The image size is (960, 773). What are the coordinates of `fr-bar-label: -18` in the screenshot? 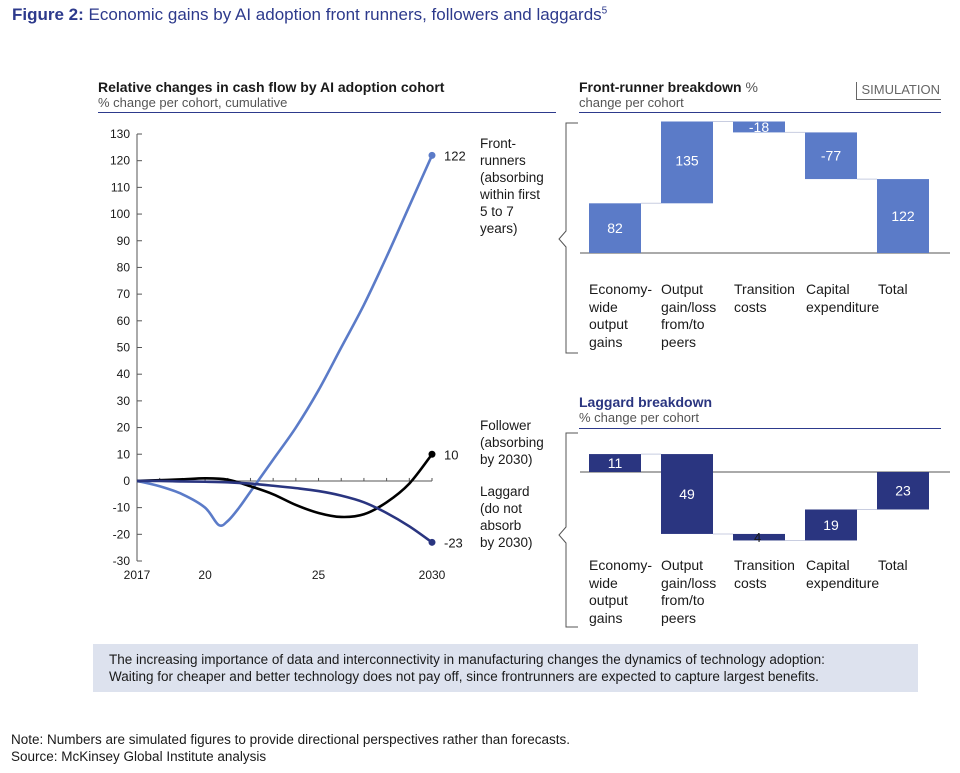 It's located at (759, 127).